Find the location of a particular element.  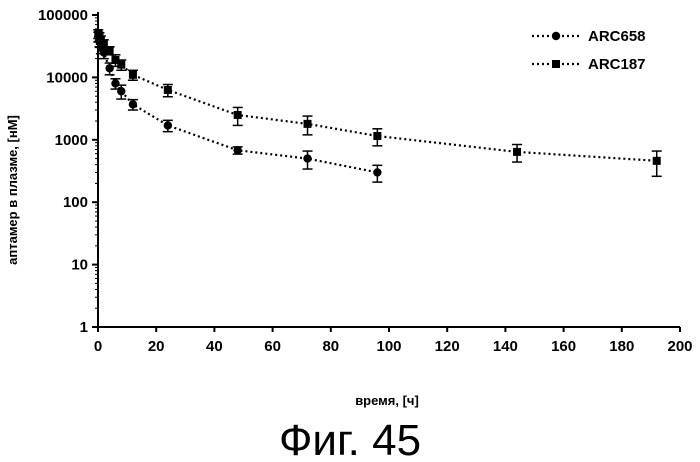

y-tick-label: 1 is located at coordinates (84, 327).